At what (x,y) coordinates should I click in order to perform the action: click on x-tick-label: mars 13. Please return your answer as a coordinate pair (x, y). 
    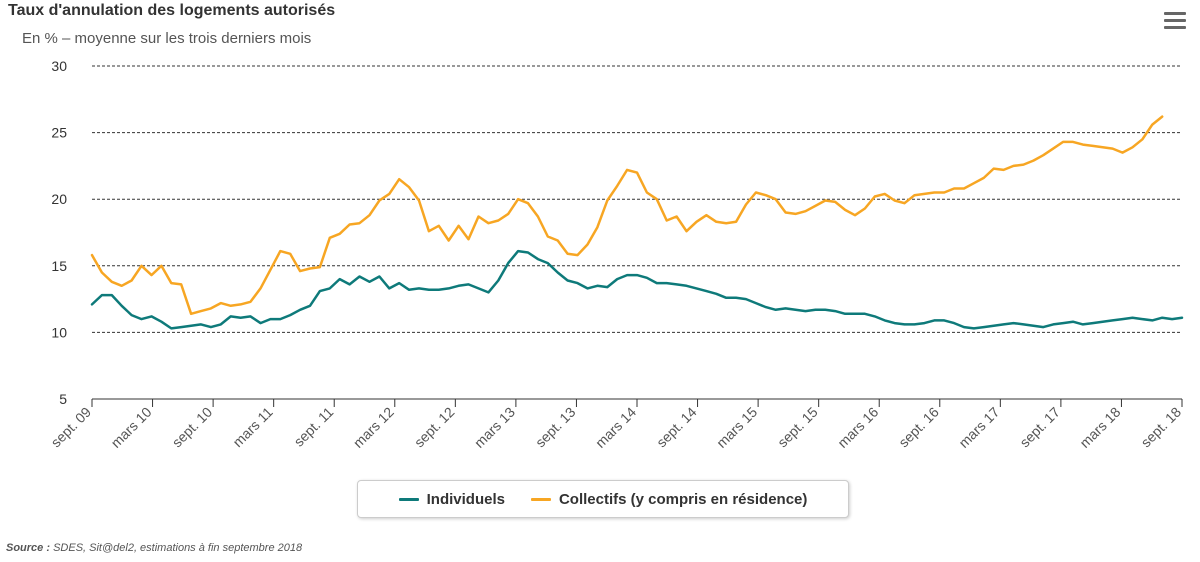
    Looking at the image, I should click on (494, 427).